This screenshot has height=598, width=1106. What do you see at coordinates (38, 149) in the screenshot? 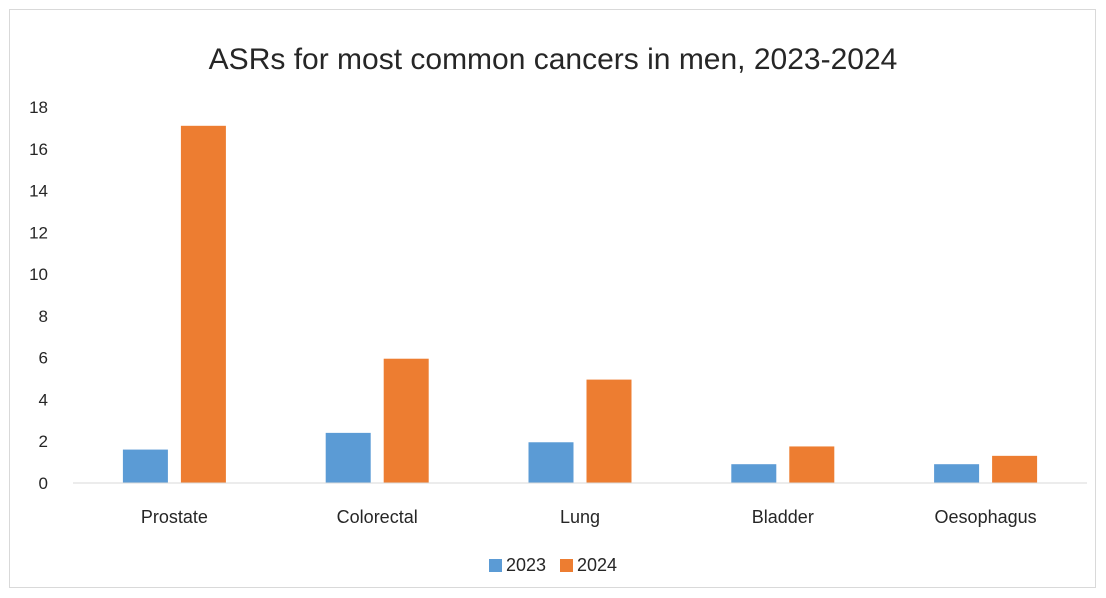
I see `y-tick-label: 16` at bounding box center [38, 149].